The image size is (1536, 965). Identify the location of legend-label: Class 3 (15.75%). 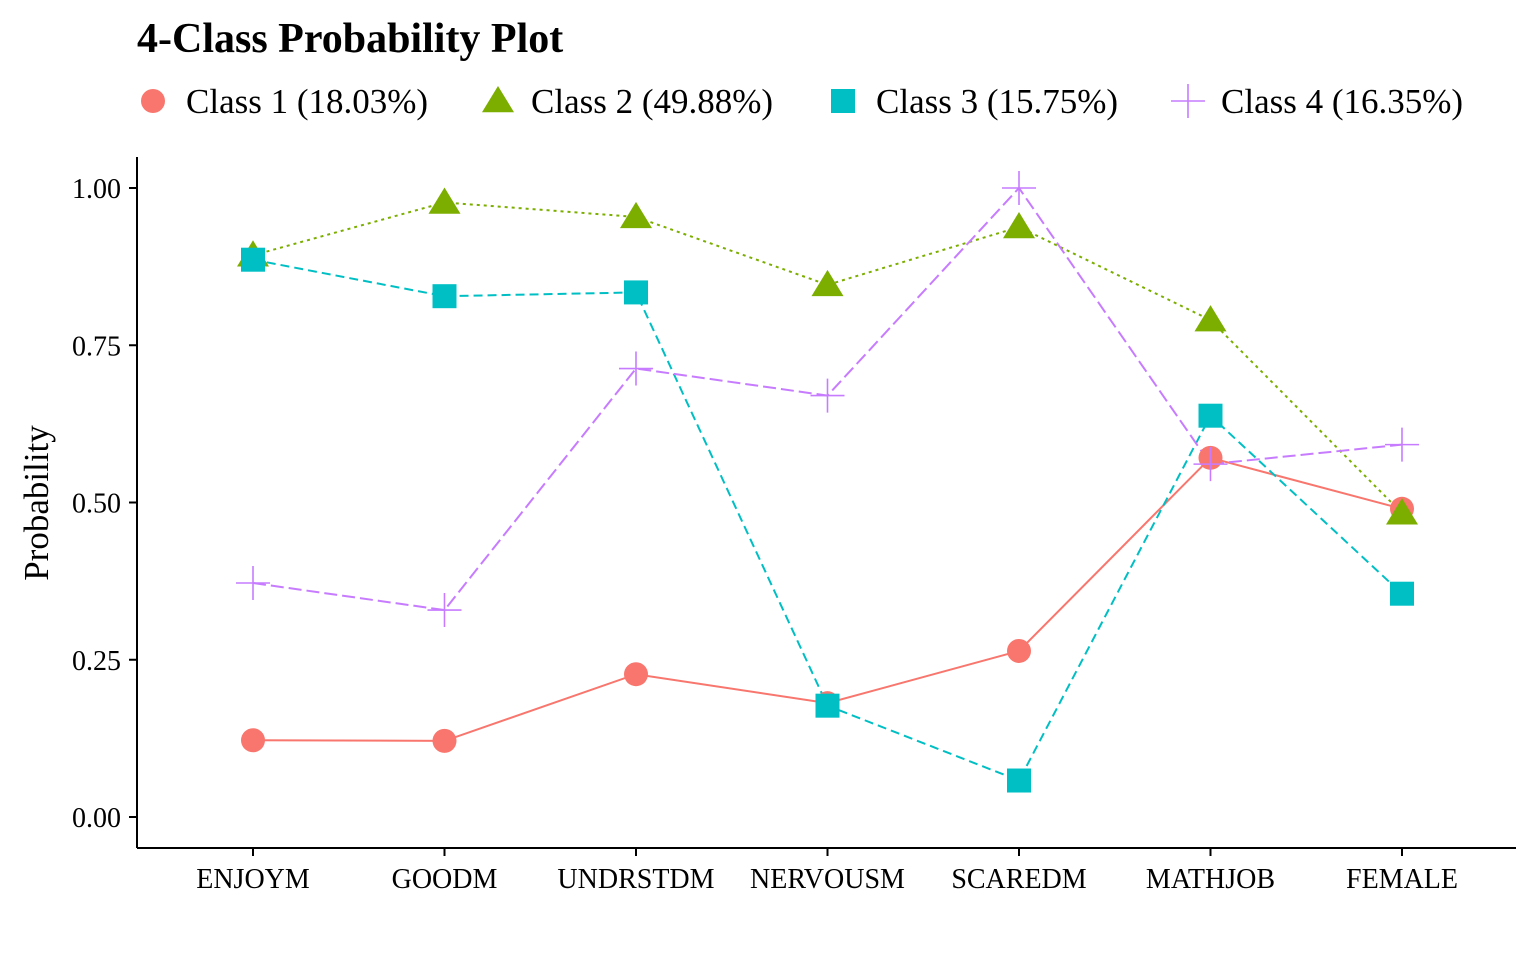
(997, 101).